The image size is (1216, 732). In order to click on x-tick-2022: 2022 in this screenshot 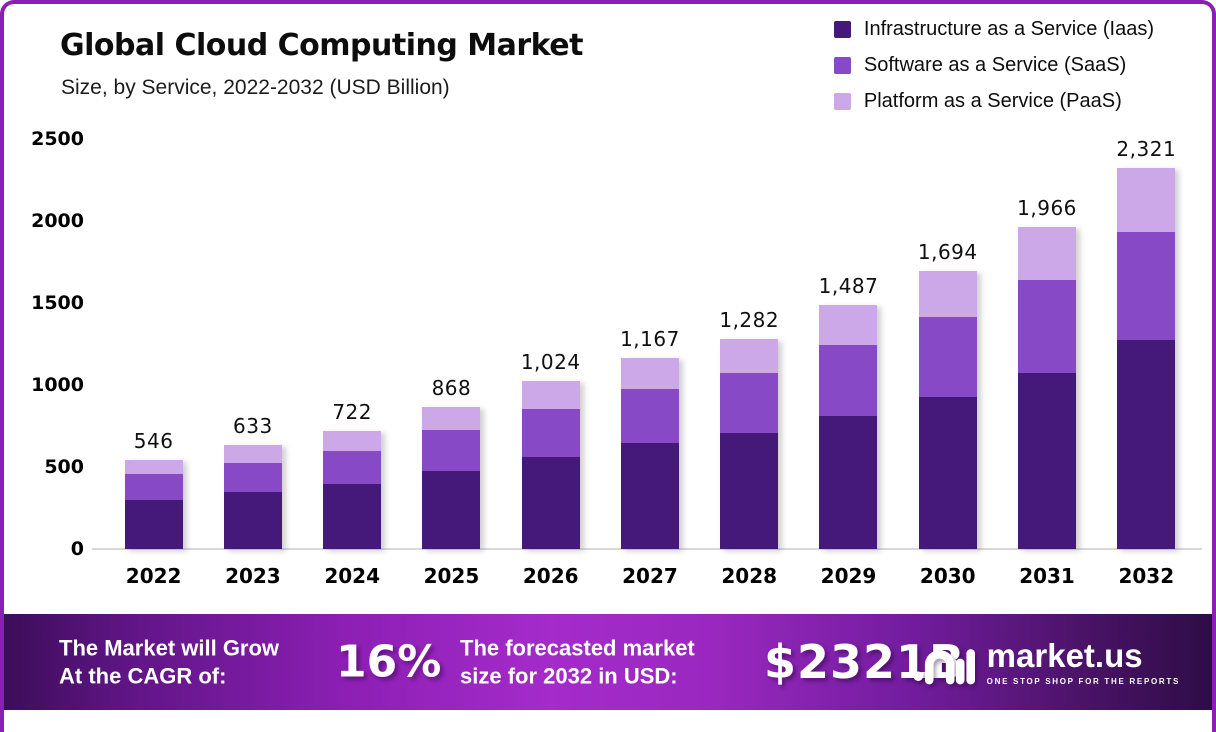, I will do `click(153, 576)`.